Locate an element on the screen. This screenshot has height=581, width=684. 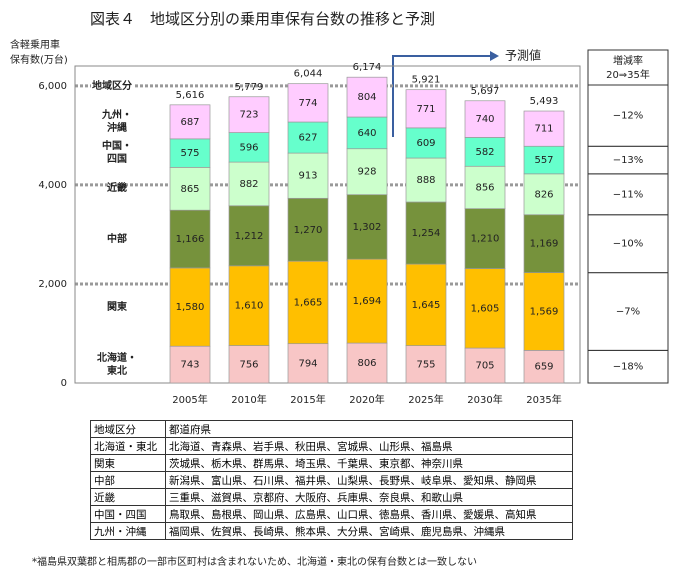
data-label: 755 is located at coordinates (425, 364).